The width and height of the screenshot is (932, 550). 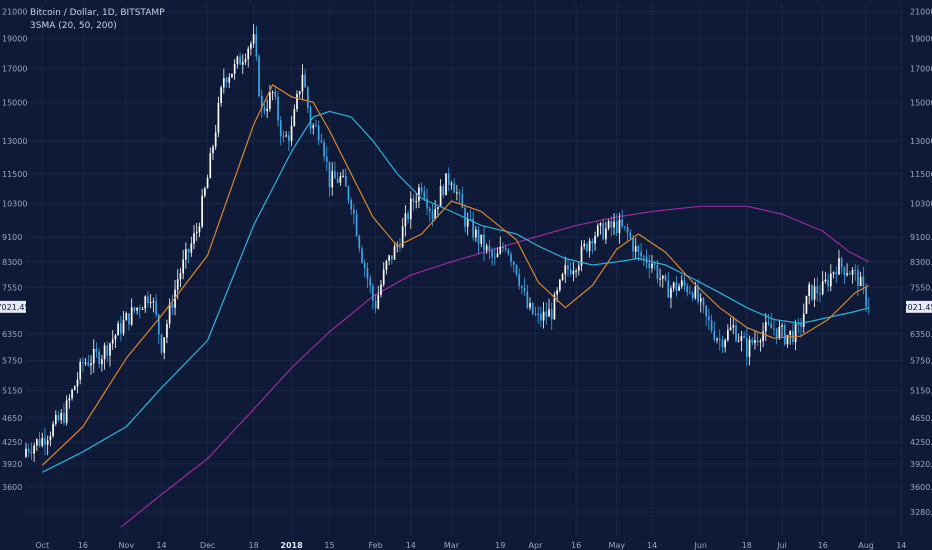 I want to click on price-tag-label: 7021.45, so click(x=15, y=307).